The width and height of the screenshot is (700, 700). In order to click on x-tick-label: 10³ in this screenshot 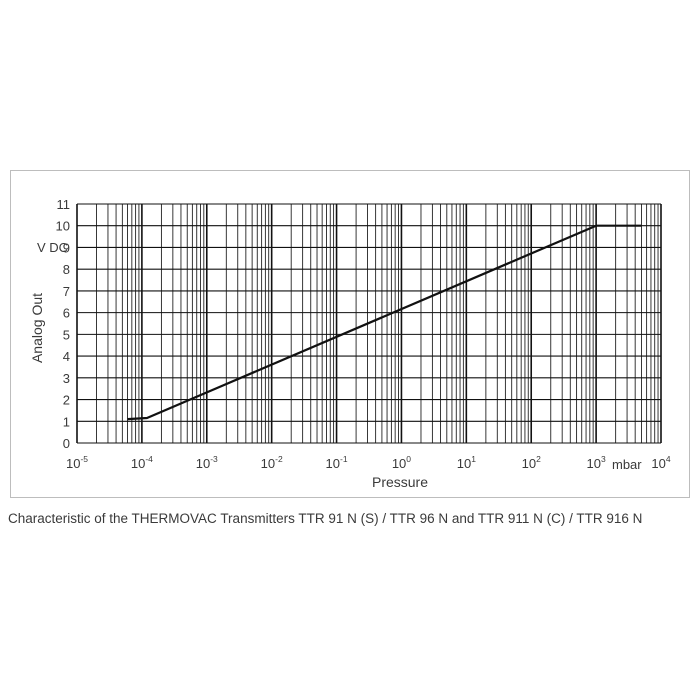, I will do `click(596, 462)`.